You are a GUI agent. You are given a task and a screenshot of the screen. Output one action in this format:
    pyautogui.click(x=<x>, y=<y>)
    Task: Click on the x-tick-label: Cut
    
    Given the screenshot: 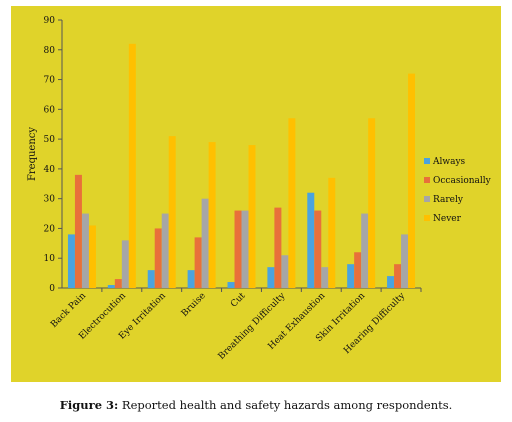 What is the action you would take?
    pyautogui.click(x=238, y=300)
    